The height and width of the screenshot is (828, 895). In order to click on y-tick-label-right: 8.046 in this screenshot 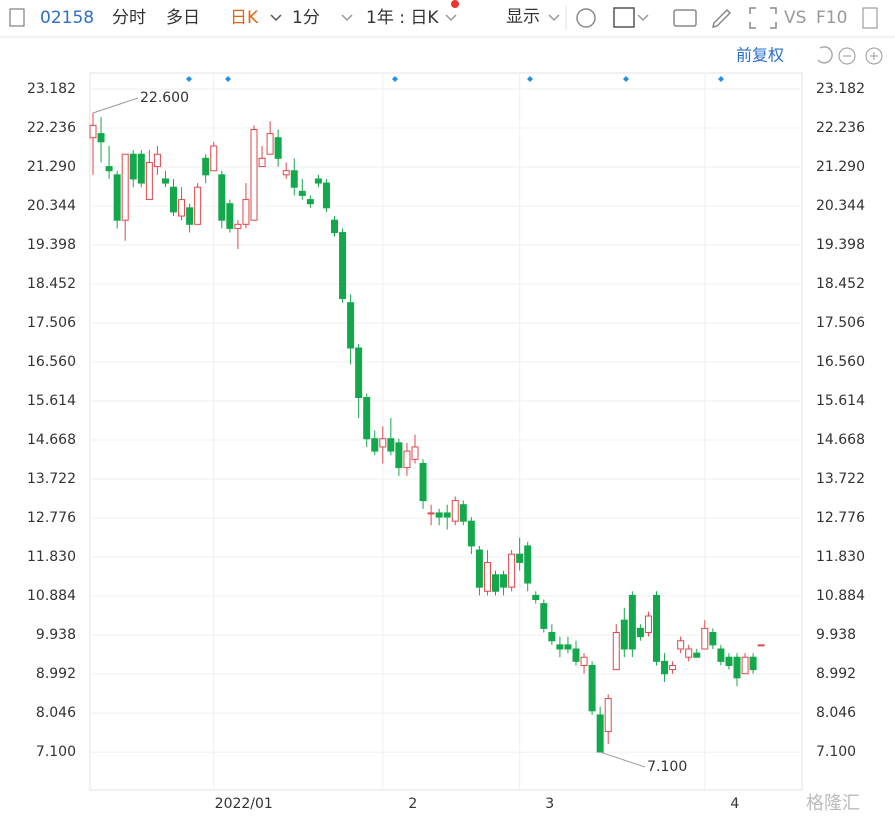, I will do `click(836, 713)`.